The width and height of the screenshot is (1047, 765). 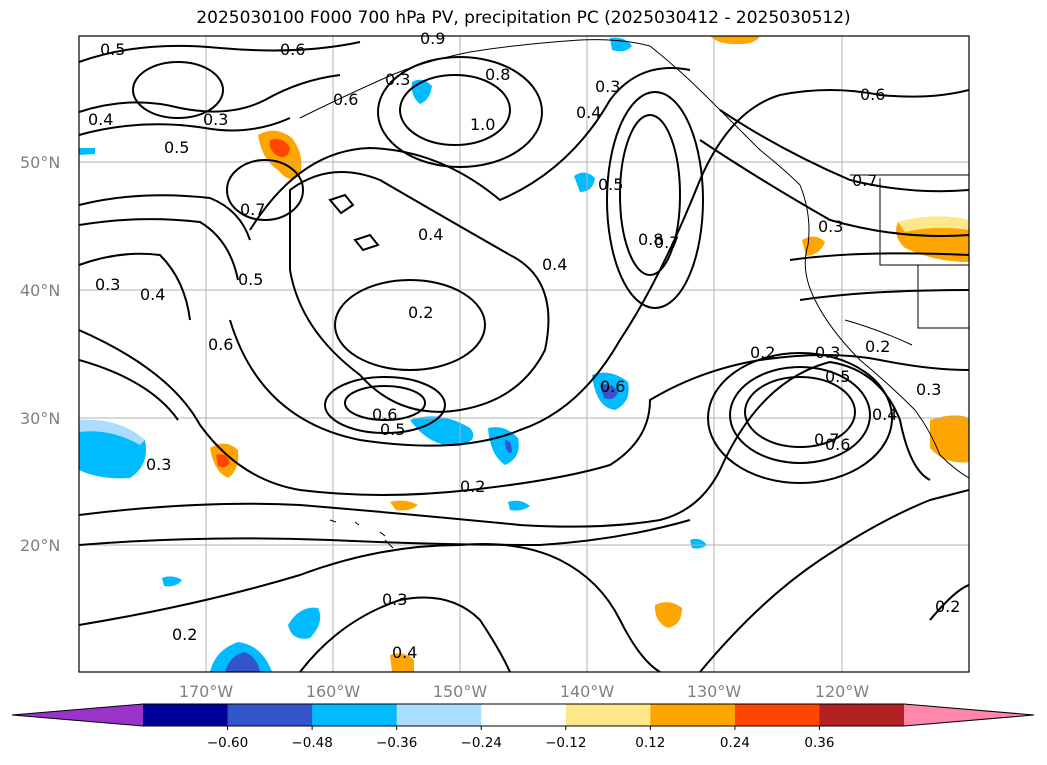 What do you see at coordinates (481, 743) in the screenshot?
I see `colorbar-tick-label: −0.24` at bounding box center [481, 743].